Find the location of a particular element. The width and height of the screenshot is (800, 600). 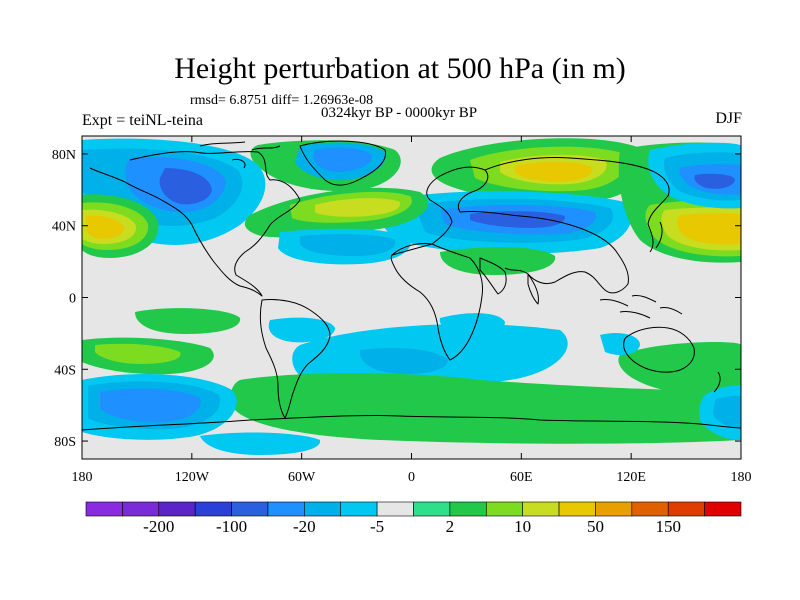

colorbar-label: 2 is located at coordinates (450, 526).